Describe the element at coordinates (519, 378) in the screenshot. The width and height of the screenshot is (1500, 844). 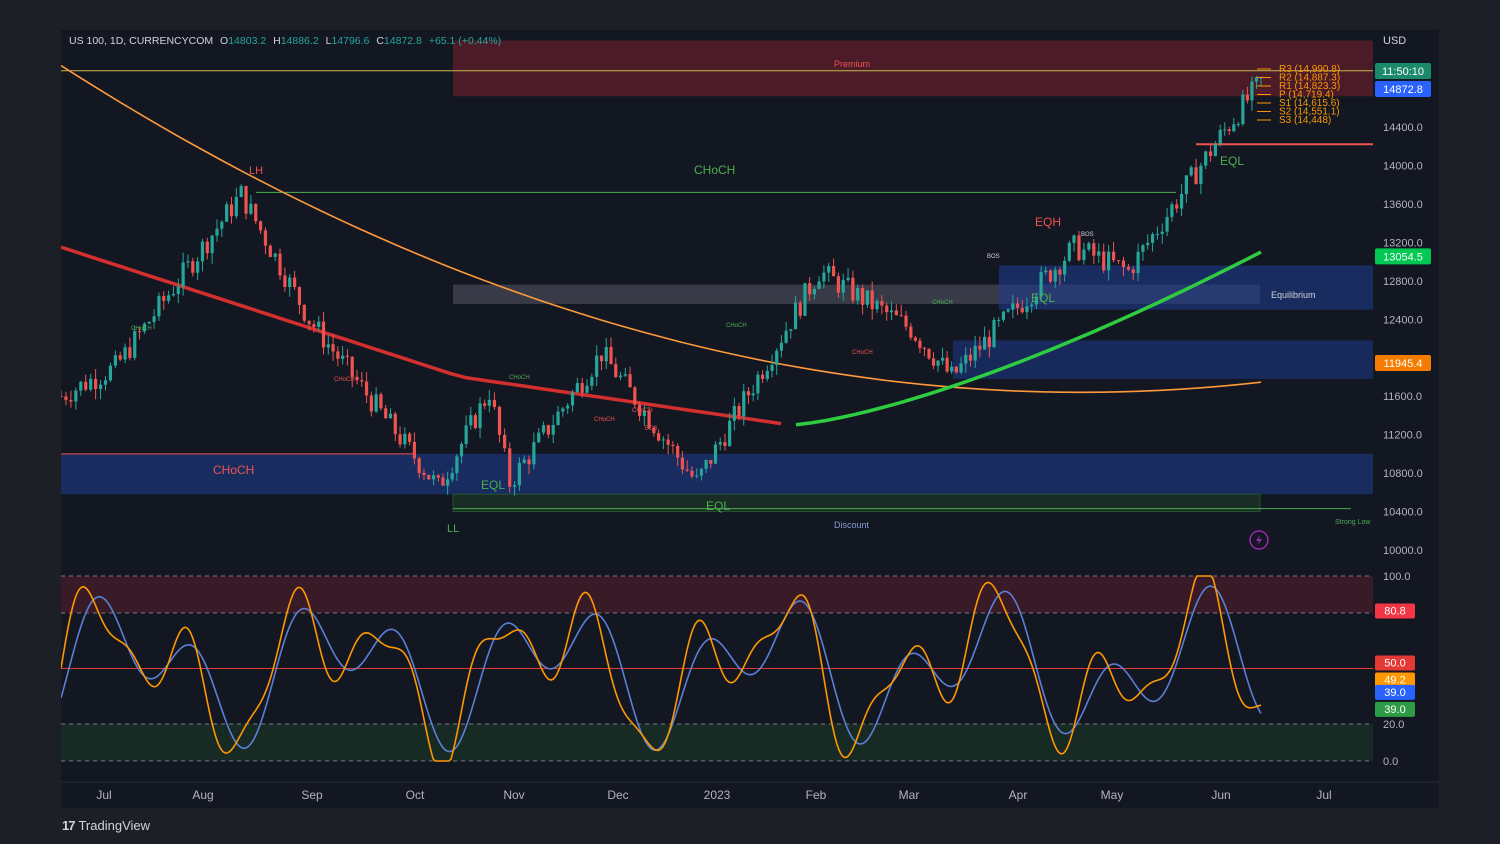
I see `choch-small-3: CHoCH` at that location.